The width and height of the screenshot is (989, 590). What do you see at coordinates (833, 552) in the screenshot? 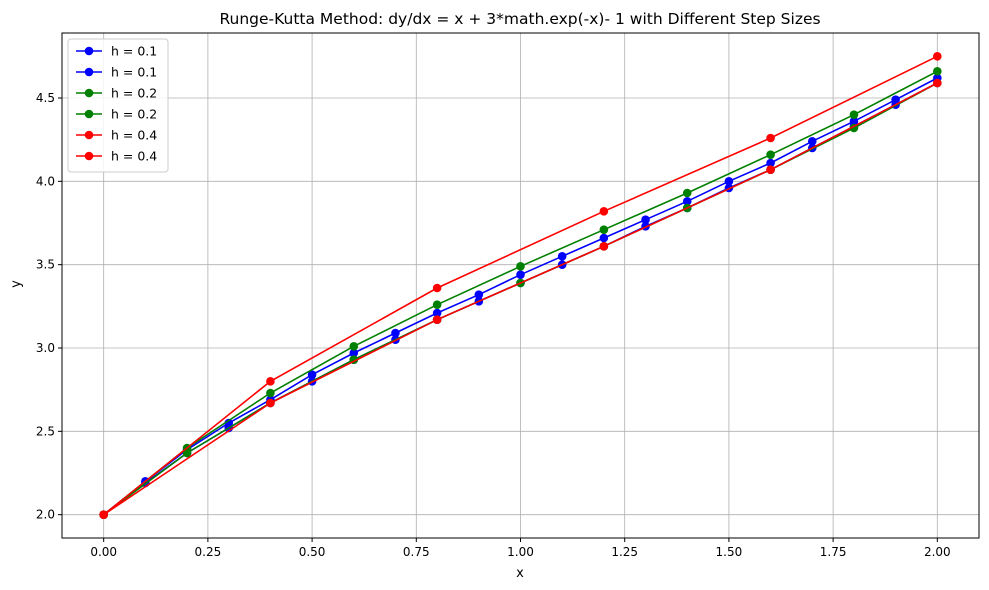
I see `x-tick-label: 1.75` at bounding box center [833, 552].